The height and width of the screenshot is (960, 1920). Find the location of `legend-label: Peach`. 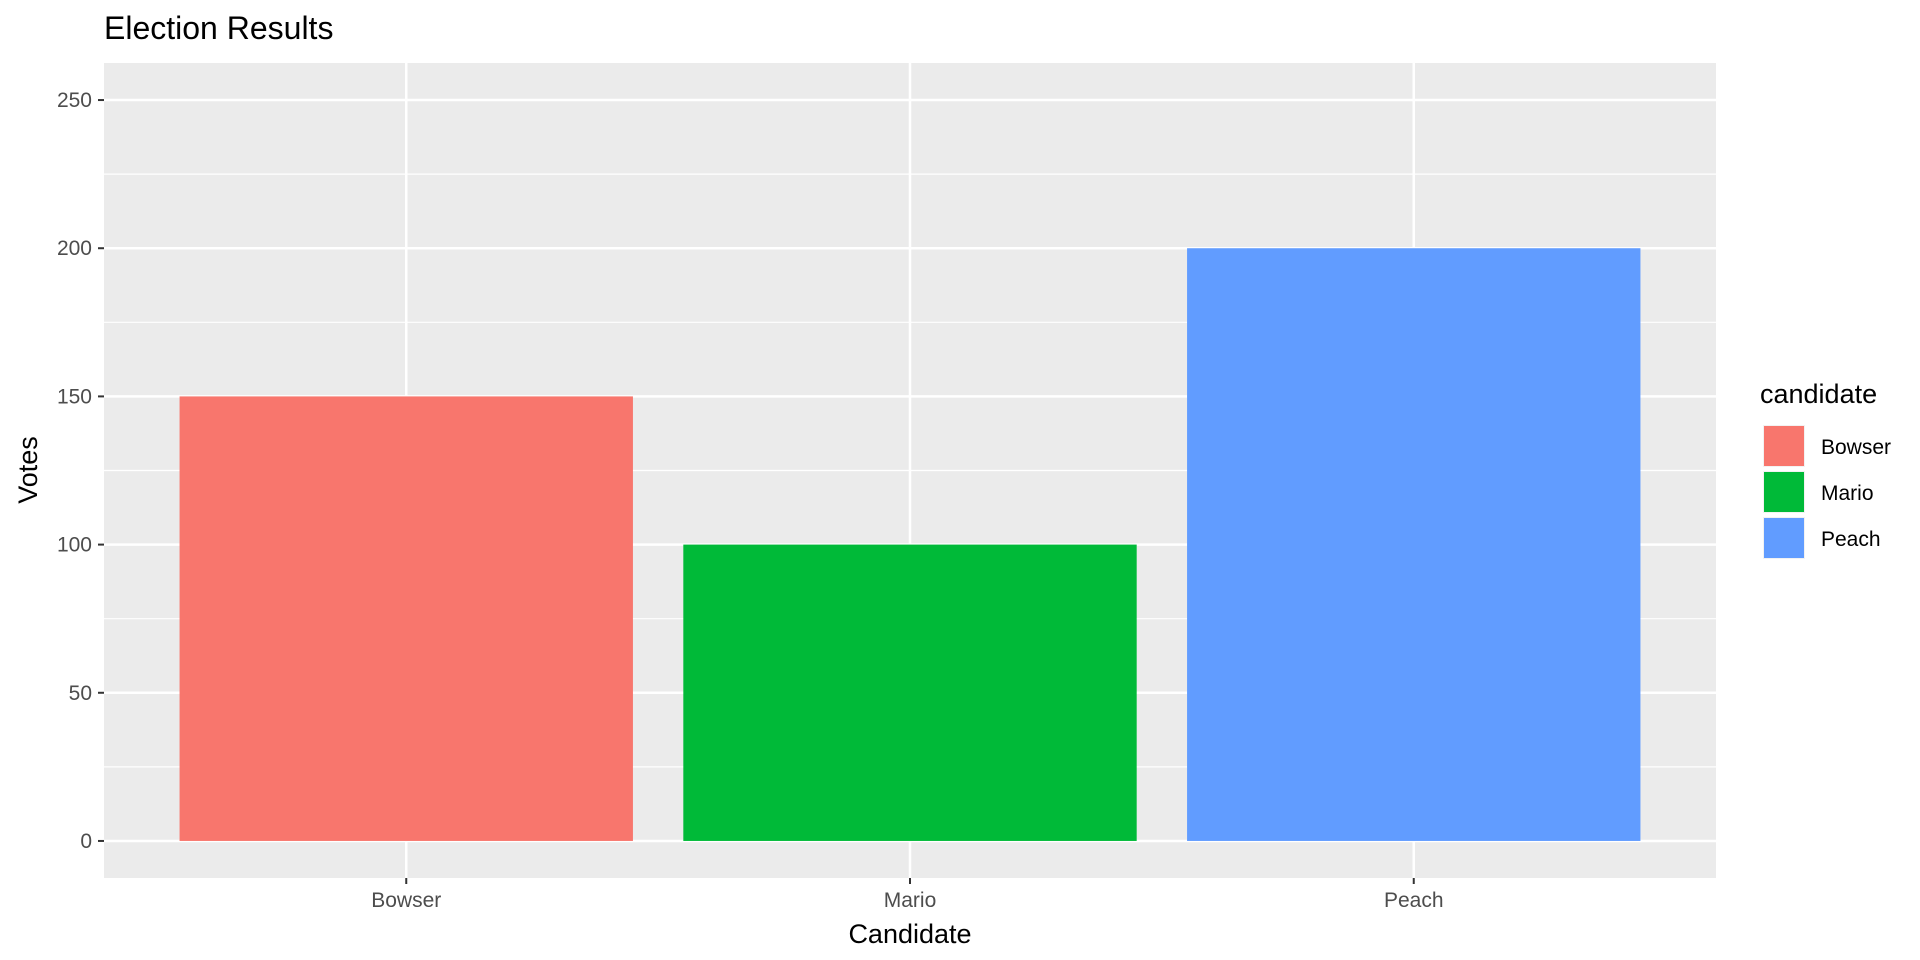

legend-label: Peach is located at coordinates (1851, 539).